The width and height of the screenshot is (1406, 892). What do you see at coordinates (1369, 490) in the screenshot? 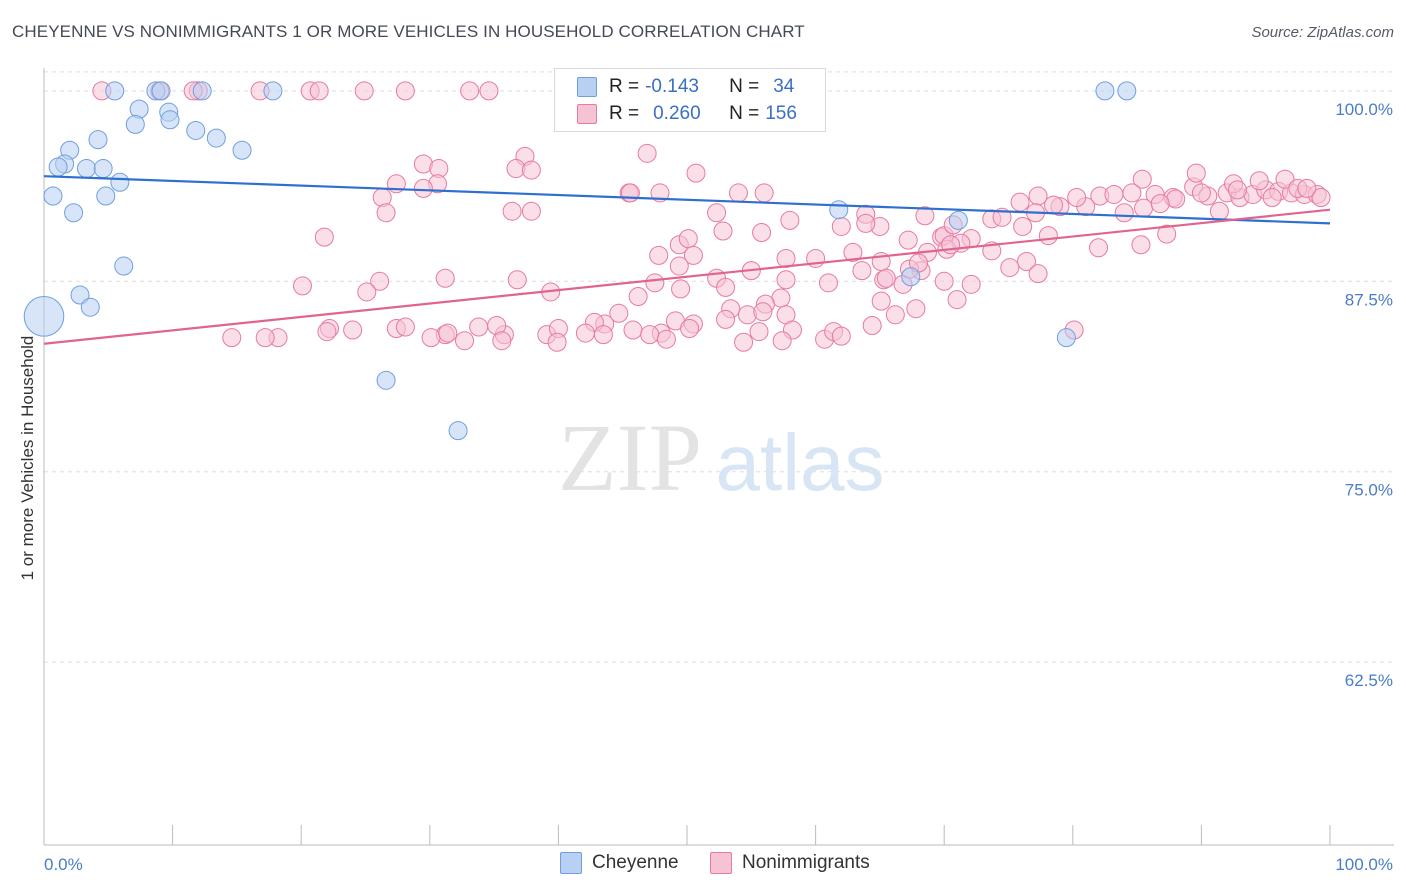
I see `y-tick-label: 75.0%` at bounding box center [1369, 490].